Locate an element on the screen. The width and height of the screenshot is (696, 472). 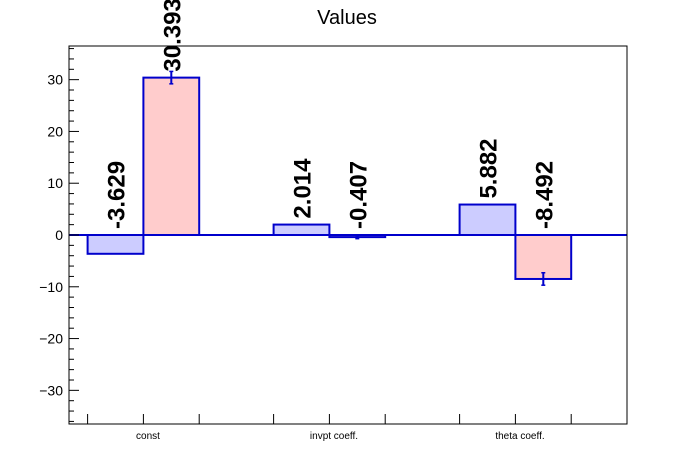
chart-title: Values is located at coordinates (347, 18).